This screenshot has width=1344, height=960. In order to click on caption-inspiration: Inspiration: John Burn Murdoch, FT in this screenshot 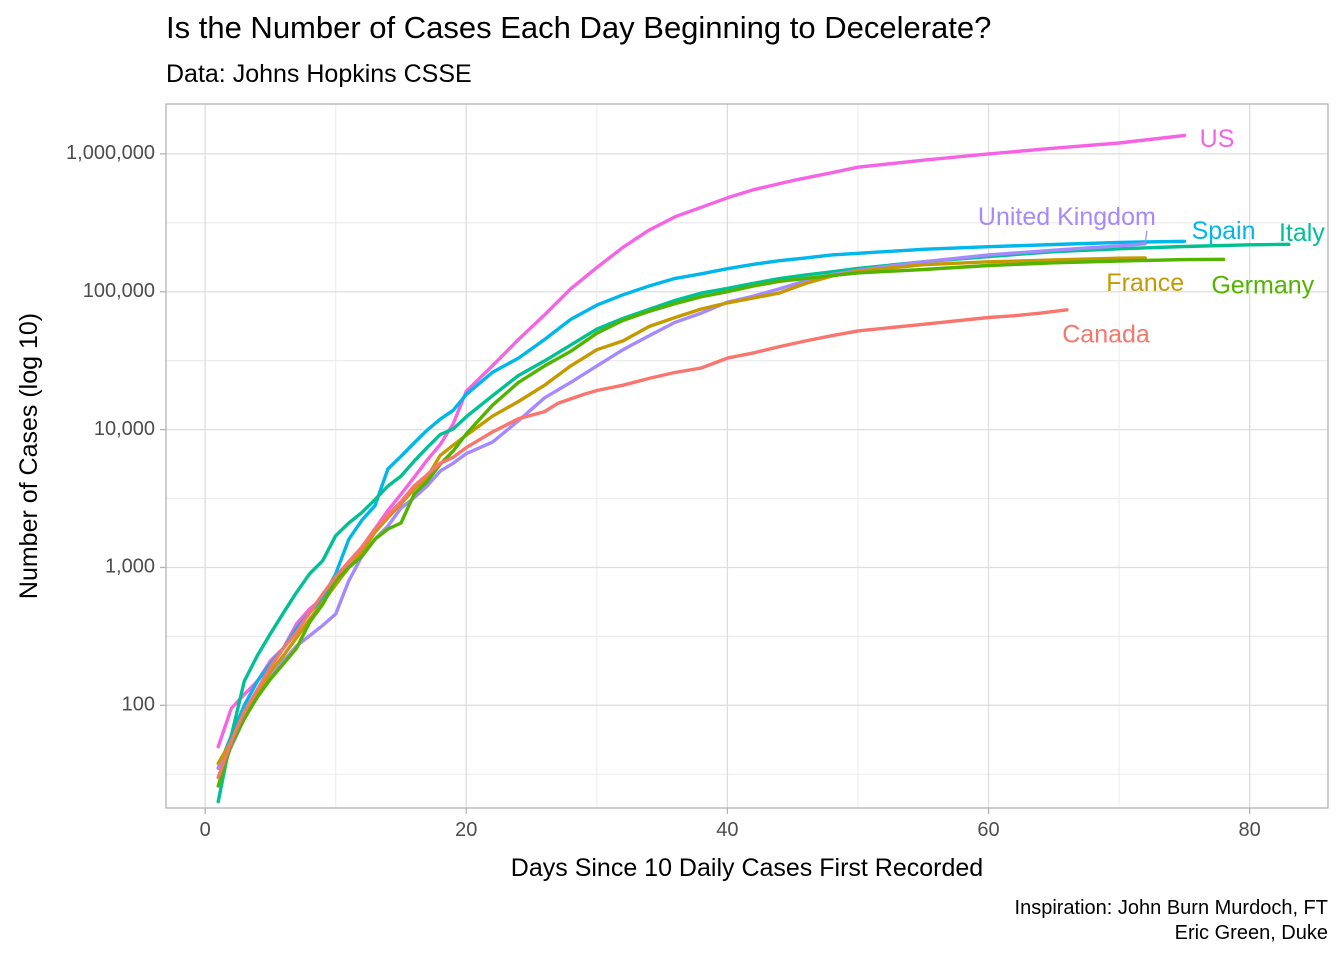, I will do `click(1171, 908)`.